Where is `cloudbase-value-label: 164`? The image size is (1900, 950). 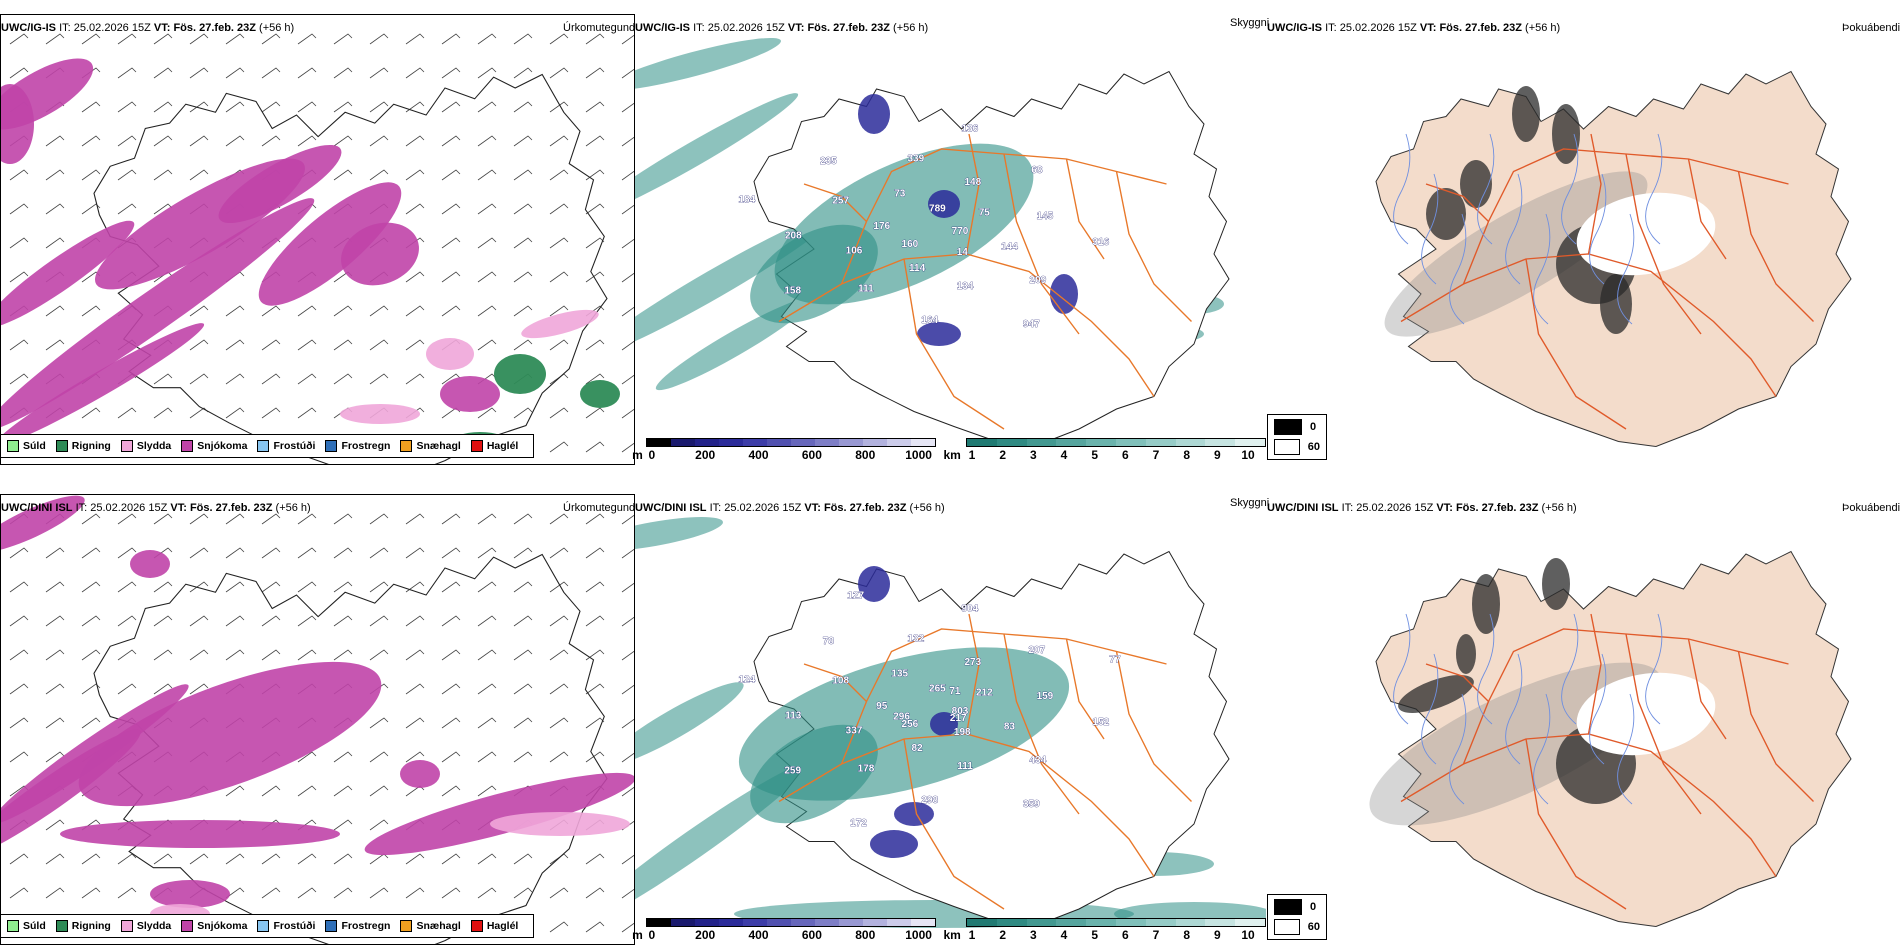
cloudbase-value-label: 164 is located at coordinates (929, 320).